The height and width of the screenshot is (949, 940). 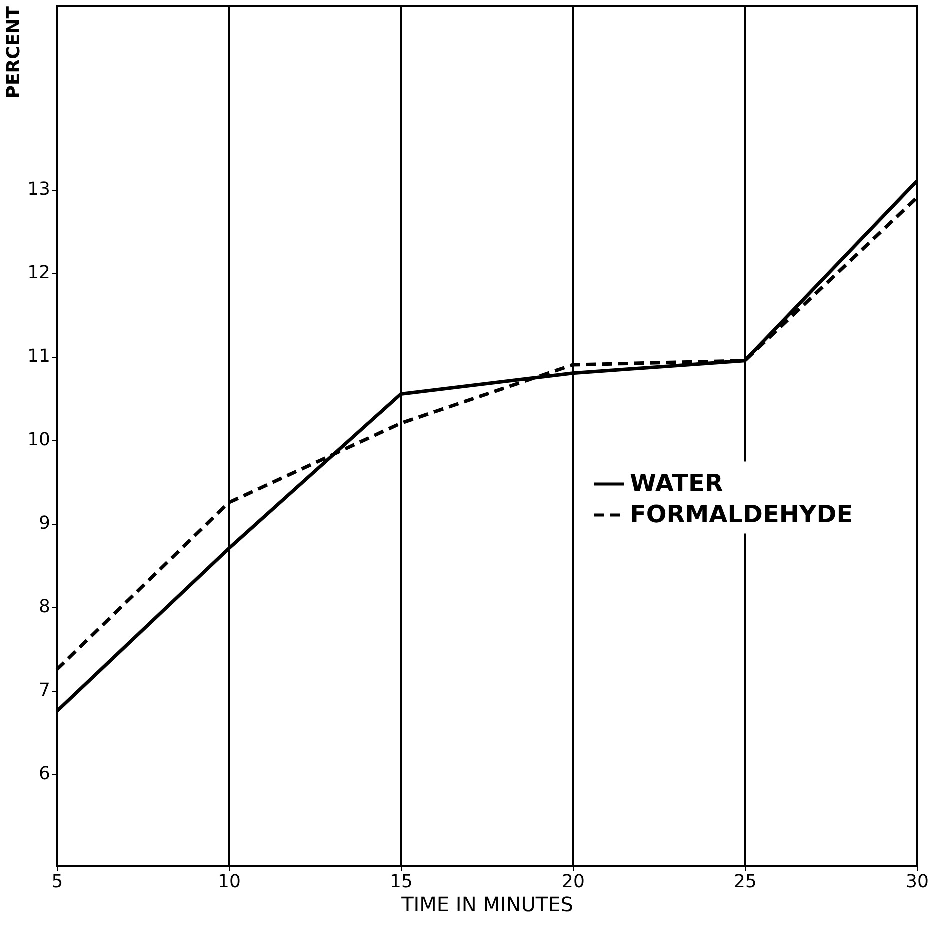 I want to click on y-tick-label: 13, so click(x=39, y=189).